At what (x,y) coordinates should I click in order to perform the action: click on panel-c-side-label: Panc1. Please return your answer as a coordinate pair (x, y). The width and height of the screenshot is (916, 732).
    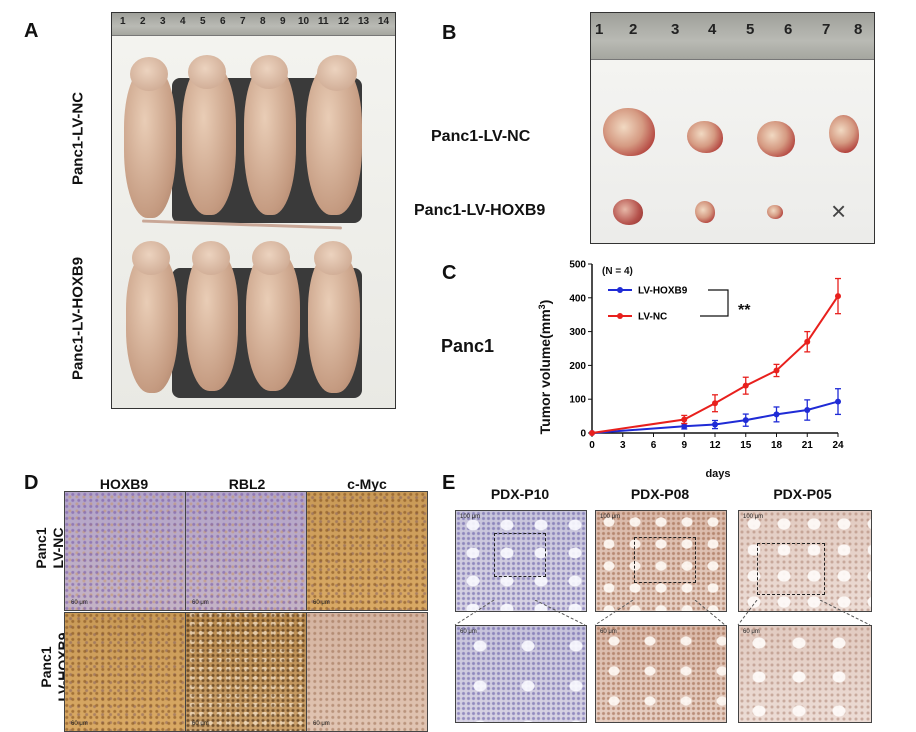
    Looking at the image, I should click on (468, 346).